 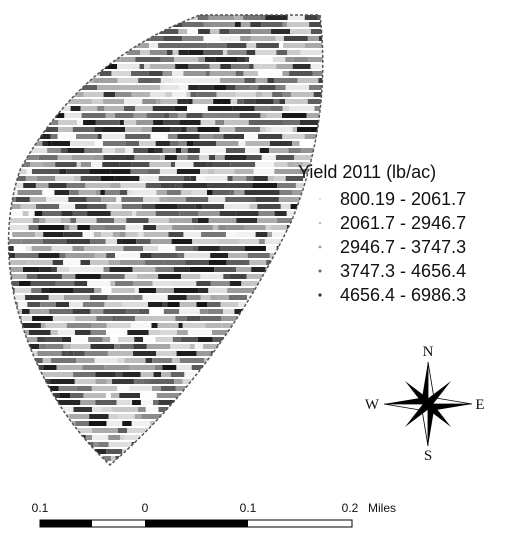 I want to click on compass-north: N, so click(x=428, y=352).